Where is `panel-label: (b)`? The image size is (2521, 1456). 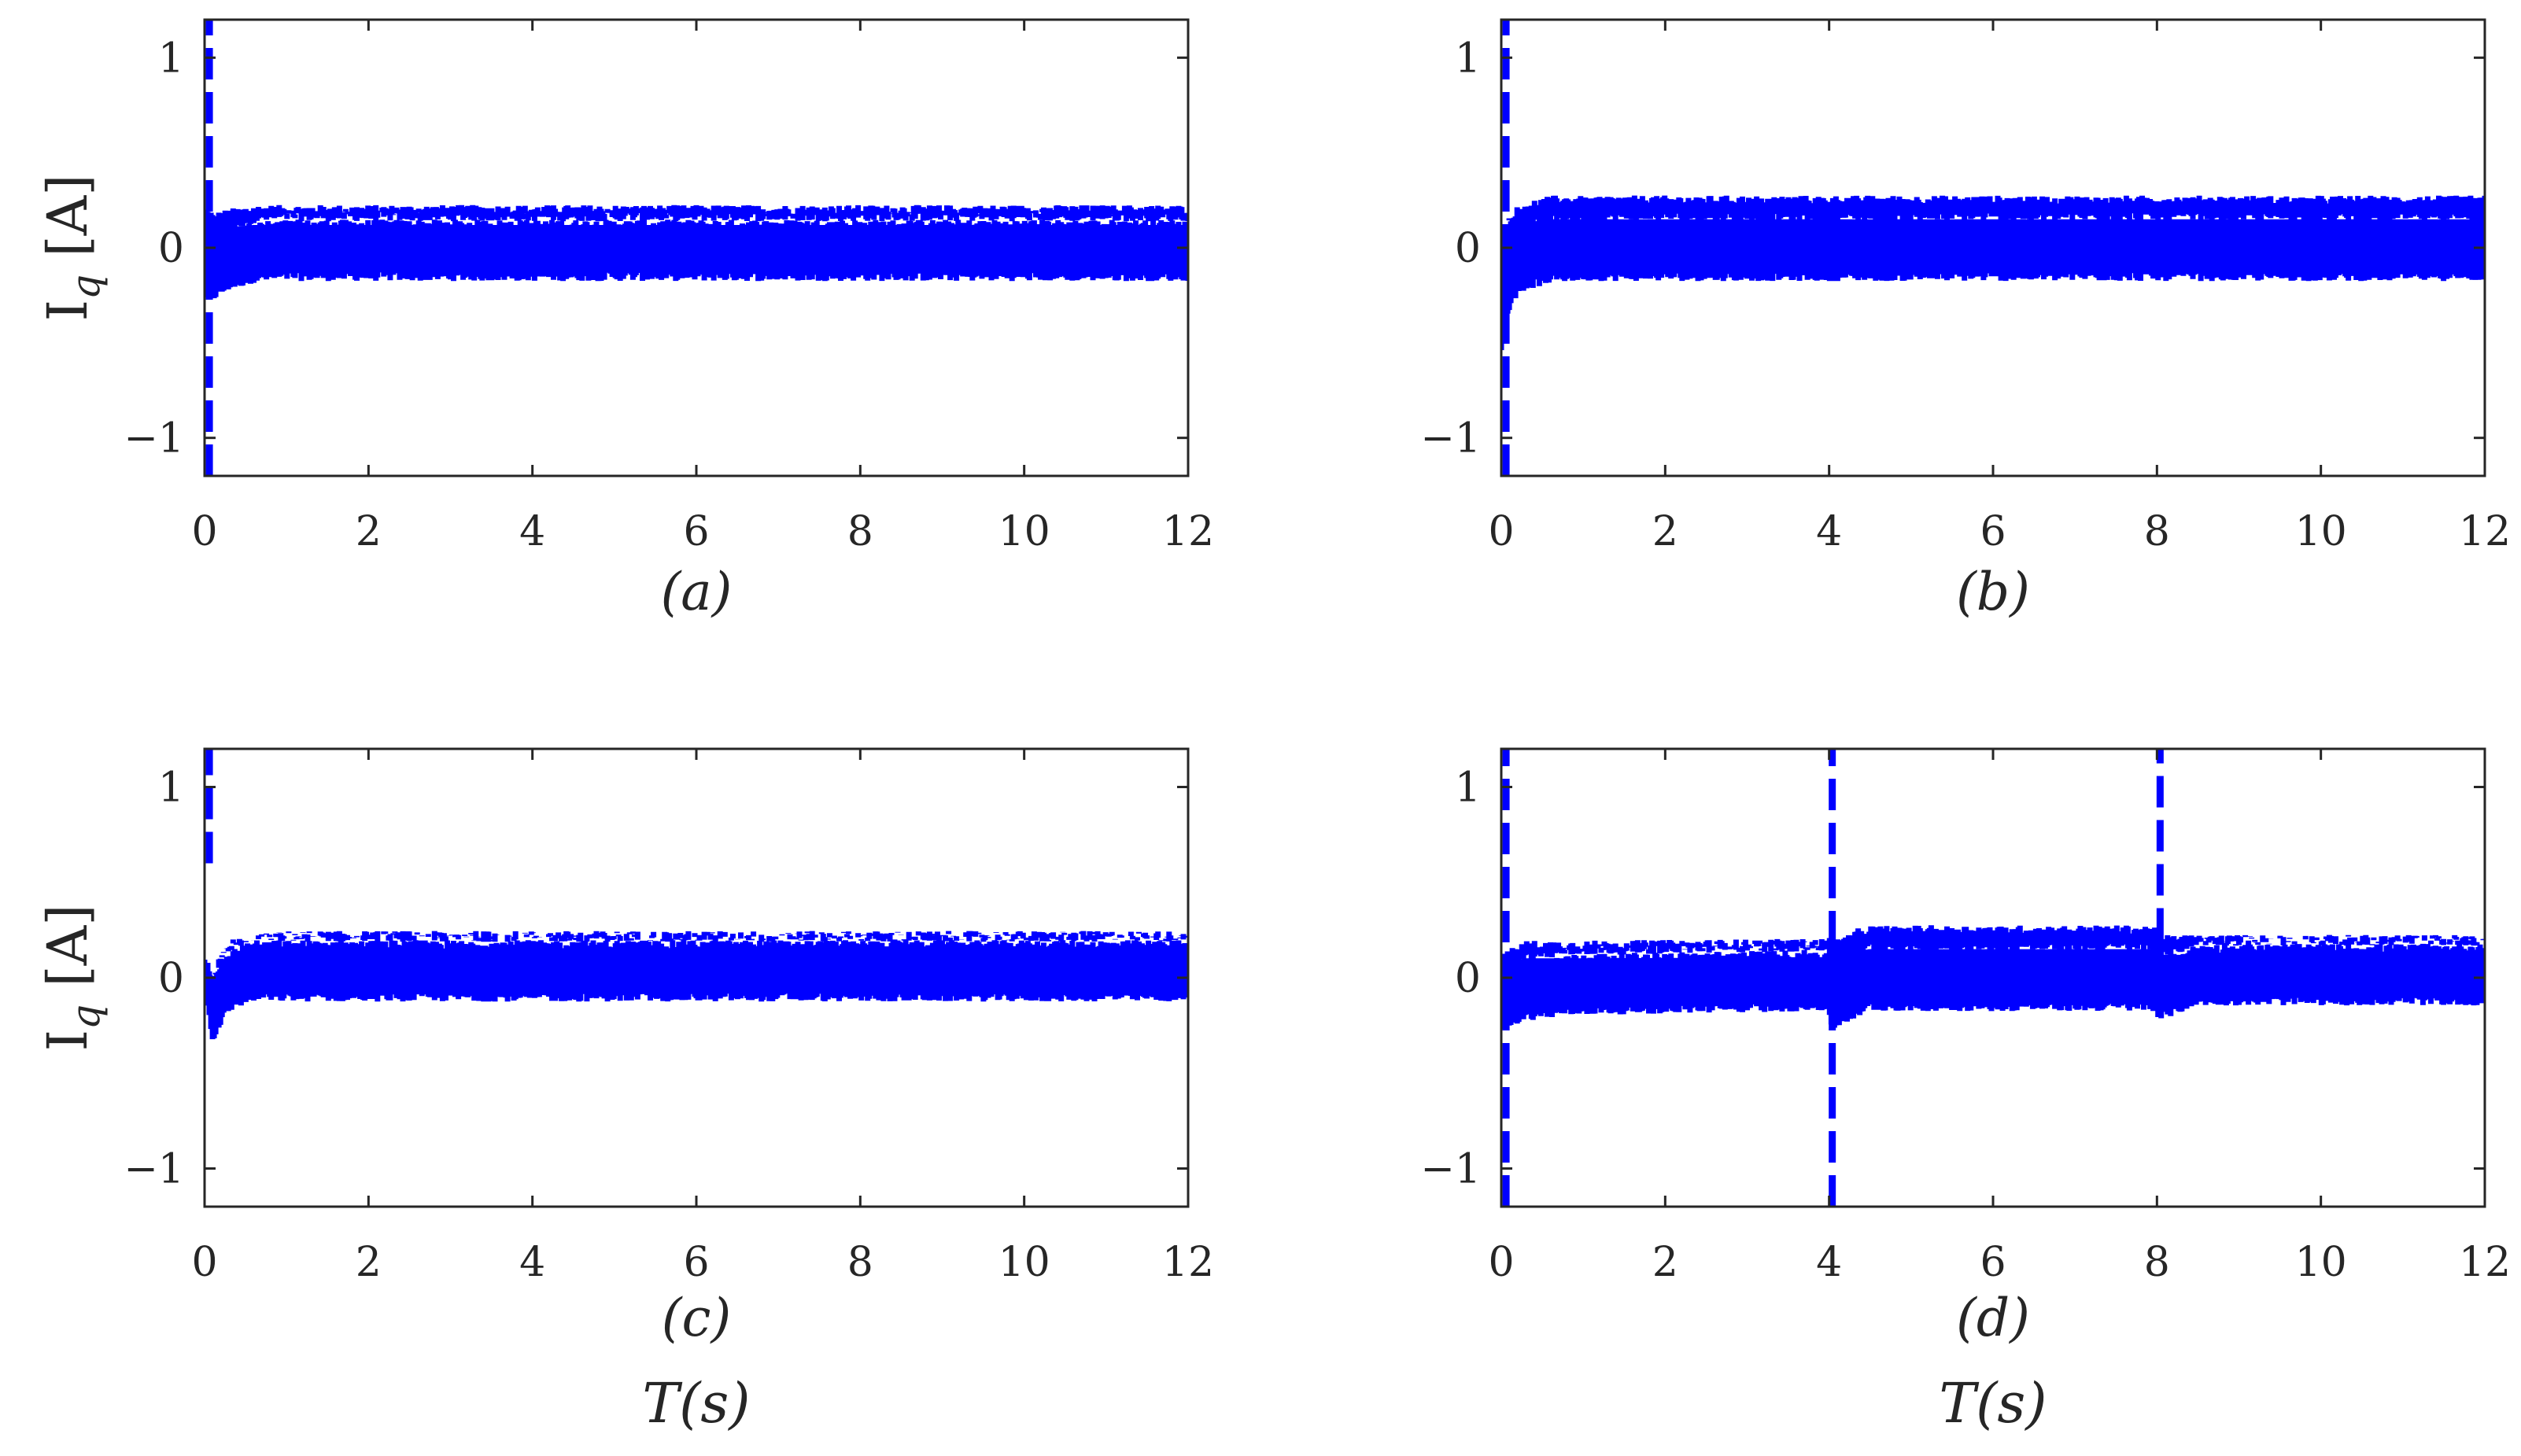 panel-label: (b) is located at coordinates (1993, 592).